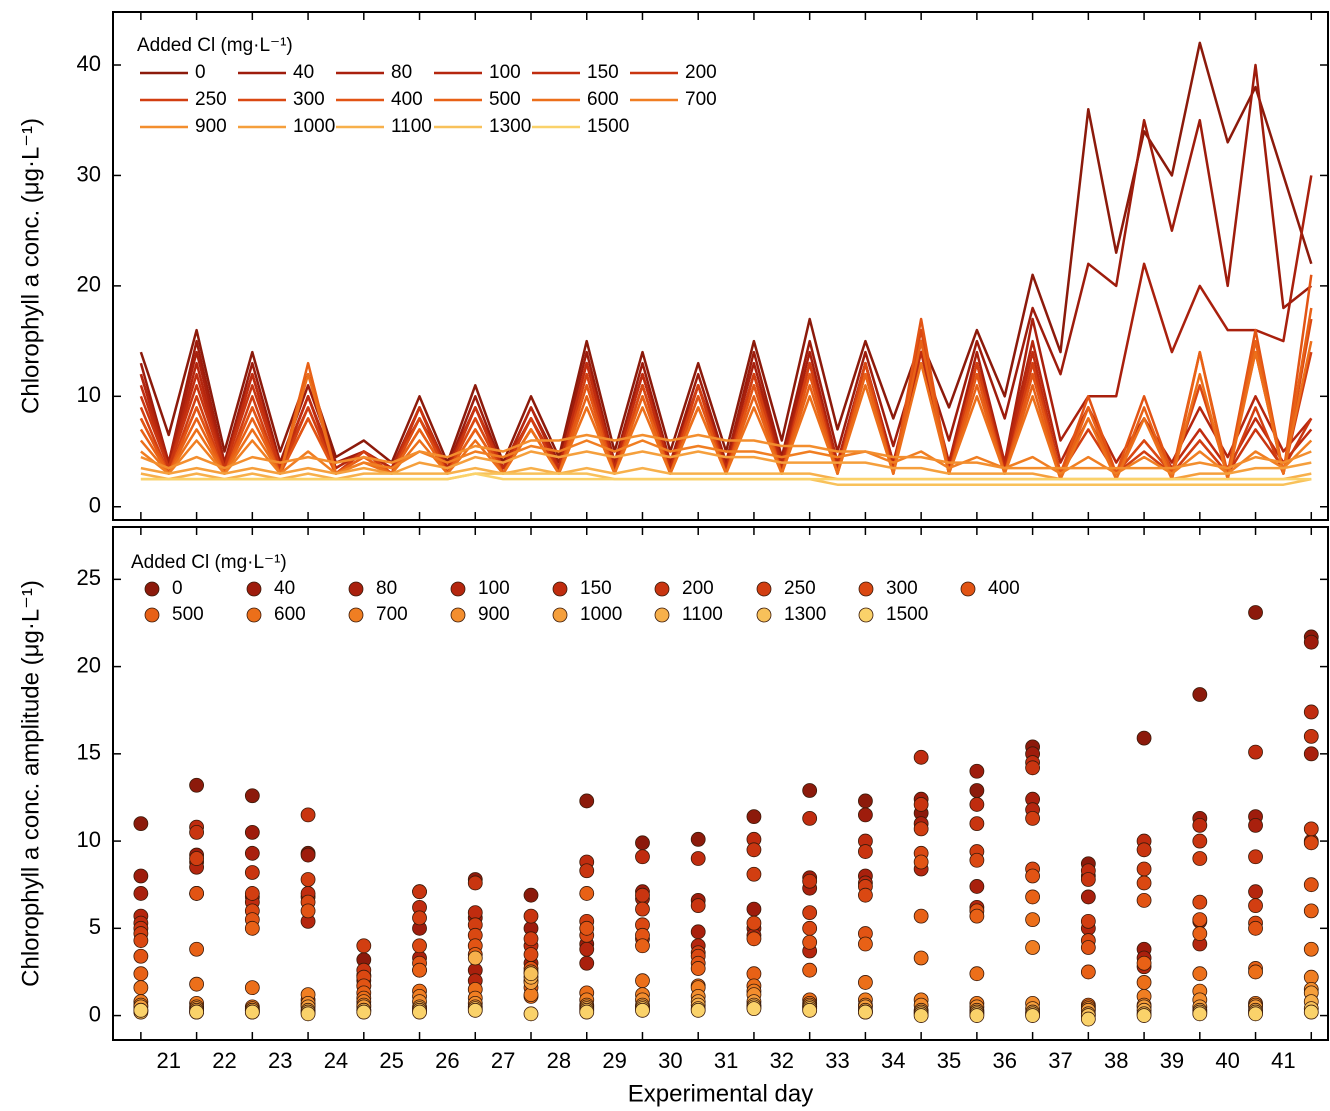 Image resolution: width=1330 pixels, height=1111 pixels. Describe the element at coordinates (494, 588) in the screenshot. I see `legend-label: 100` at that location.